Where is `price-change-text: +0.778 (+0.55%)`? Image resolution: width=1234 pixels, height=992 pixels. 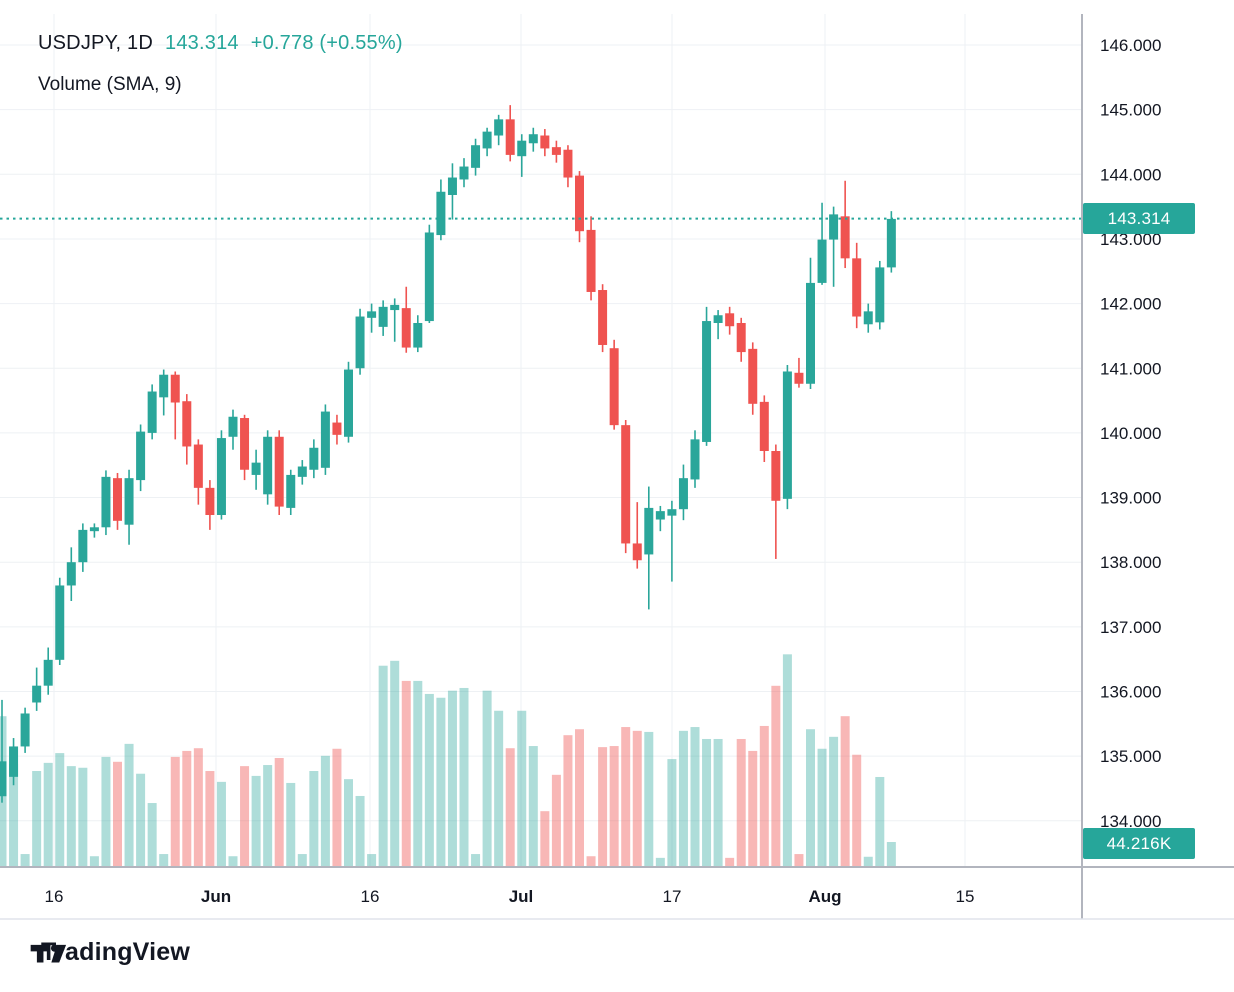
price-change-text: +0.778 (+0.55%) is located at coordinates (326, 43).